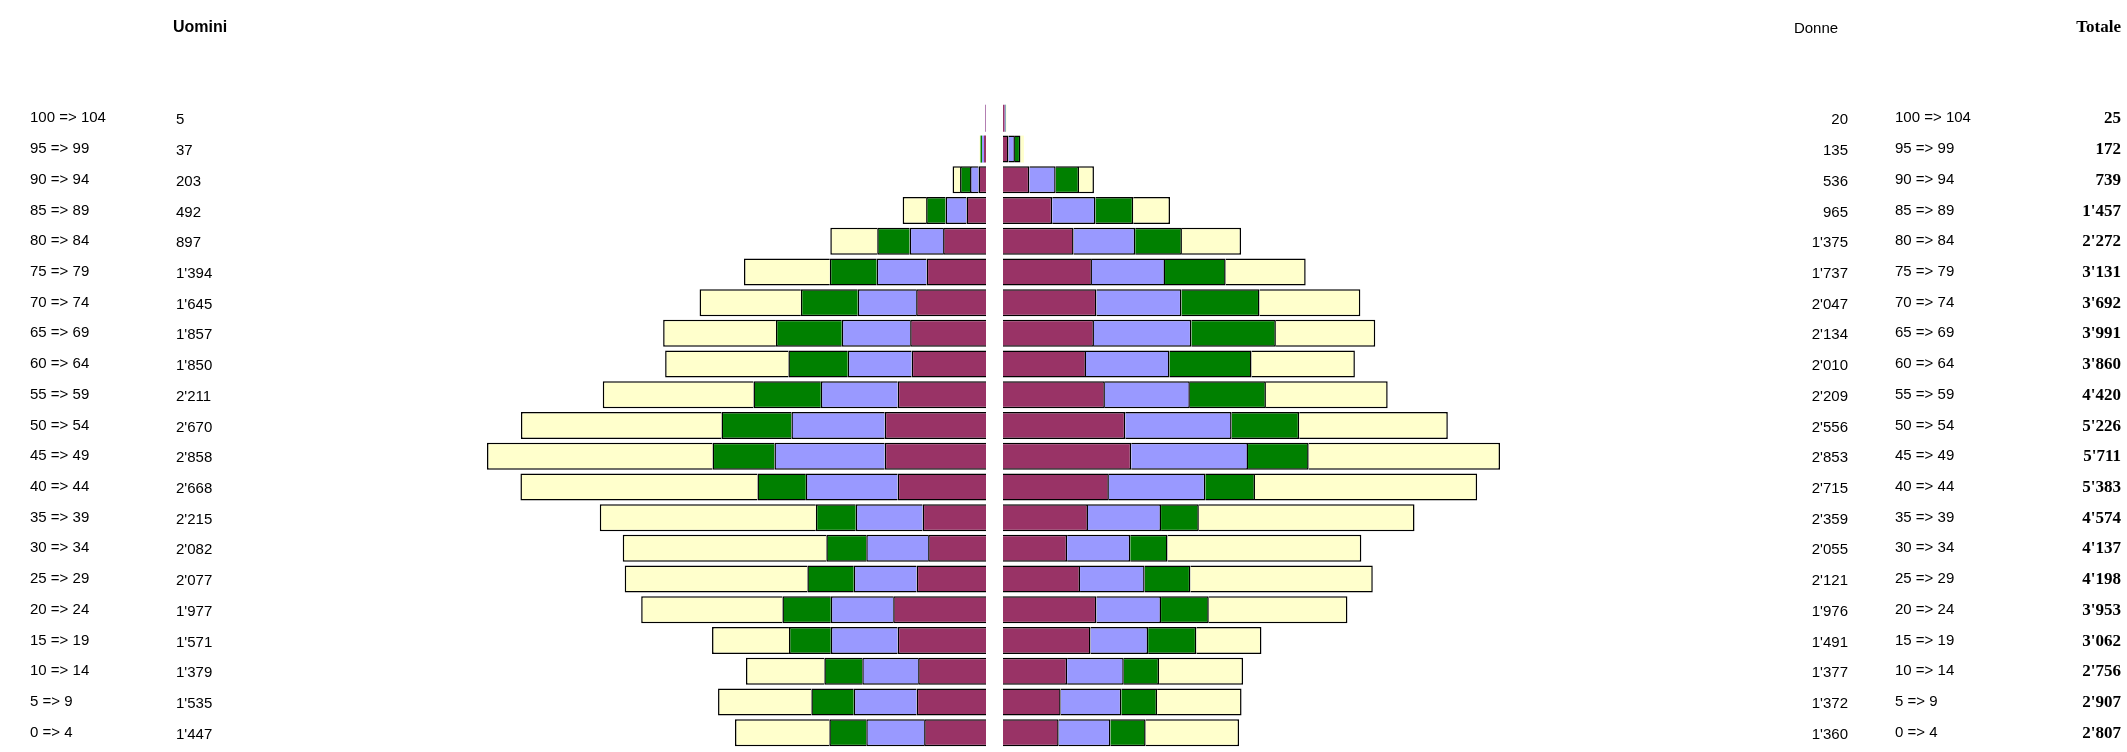  I want to click on text: 4'574, so click(2101, 517).